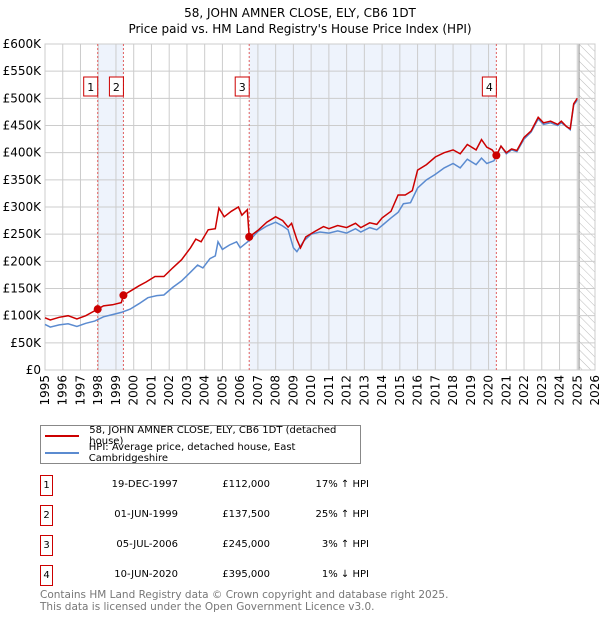 The image size is (600, 620). Describe the element at coordinates (258, 390) in the screenshot. I see `x-tick-label: 2007` at that location.